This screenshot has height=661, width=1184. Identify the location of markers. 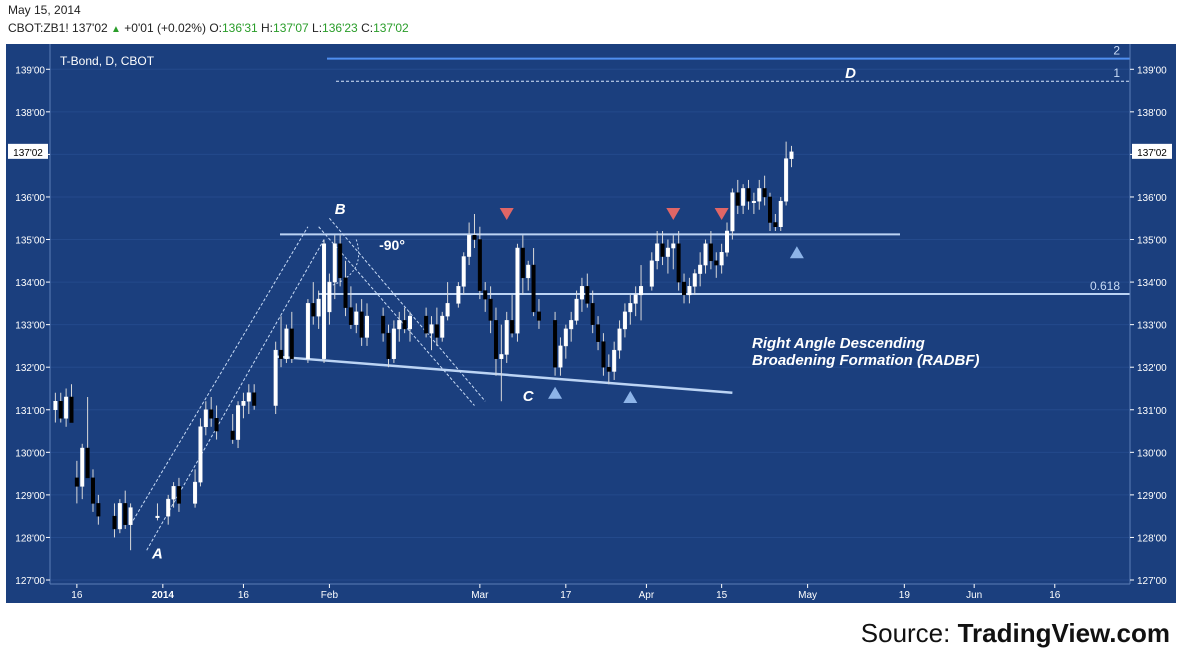
(651, 305).